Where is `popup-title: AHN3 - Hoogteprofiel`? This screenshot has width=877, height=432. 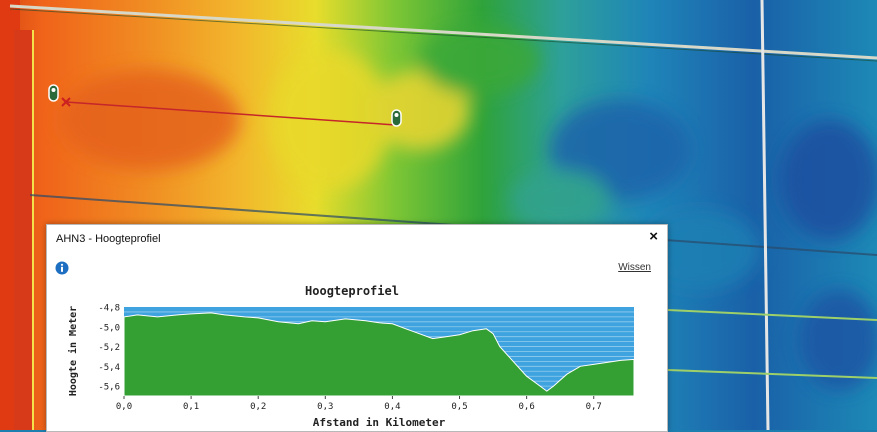 popup-title: AHN3 - Hoogteprofiel is located at coordinates (108, 239).